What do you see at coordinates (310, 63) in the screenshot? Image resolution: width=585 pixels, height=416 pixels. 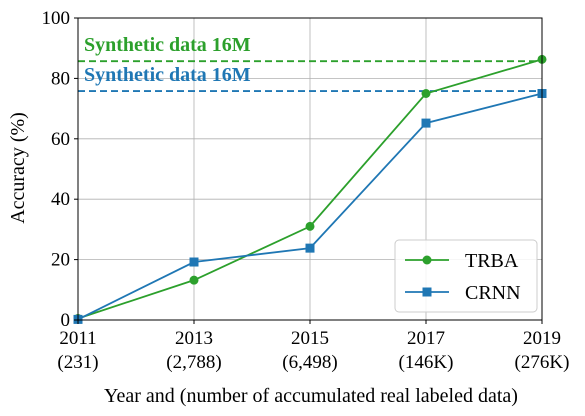 I see `reference-lines: Synthetic data 16M Synthetic data 16M` at bounding box center [310, 63].